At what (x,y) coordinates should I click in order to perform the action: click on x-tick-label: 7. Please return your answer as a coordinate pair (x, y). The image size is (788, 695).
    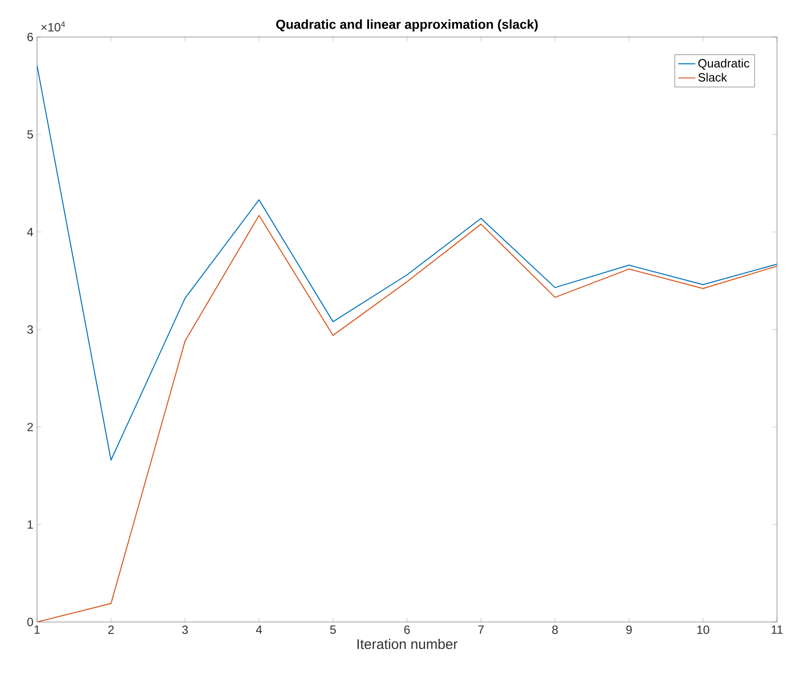
    Looking at the image, I should click on (481, 630).